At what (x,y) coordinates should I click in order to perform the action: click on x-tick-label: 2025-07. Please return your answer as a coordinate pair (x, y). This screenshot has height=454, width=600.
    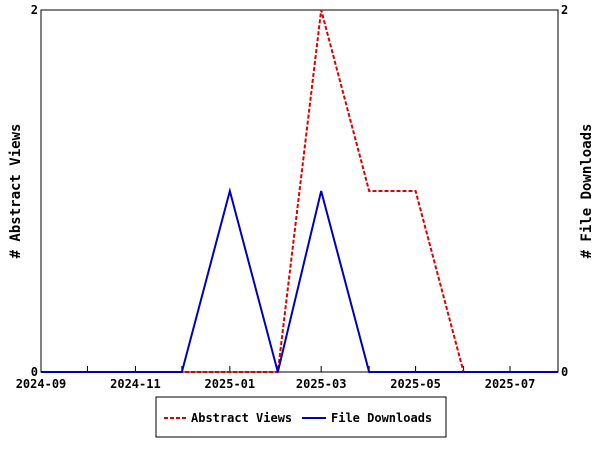
    Looking at the image, I should click on (510, 384).